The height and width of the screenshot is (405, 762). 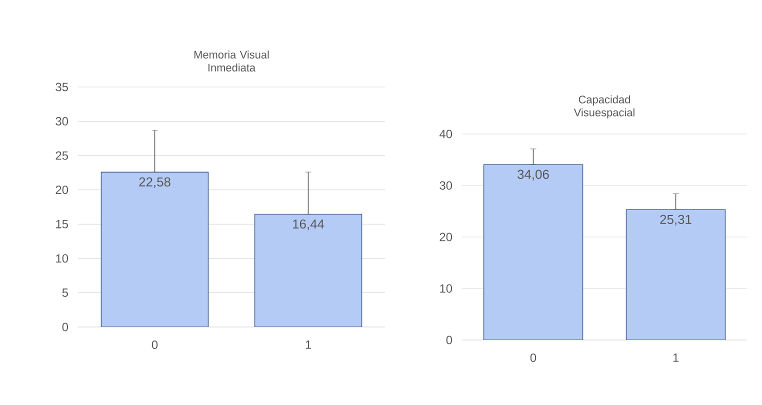 I want to click on data-label: 16,44, so click(x=308, y=224).